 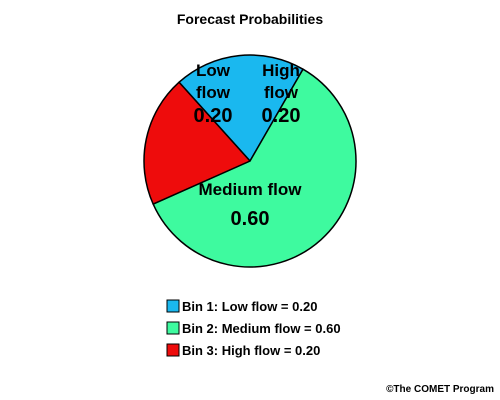 I want to click on slice-label-low-flow: Low, so click(x=213, y=70).